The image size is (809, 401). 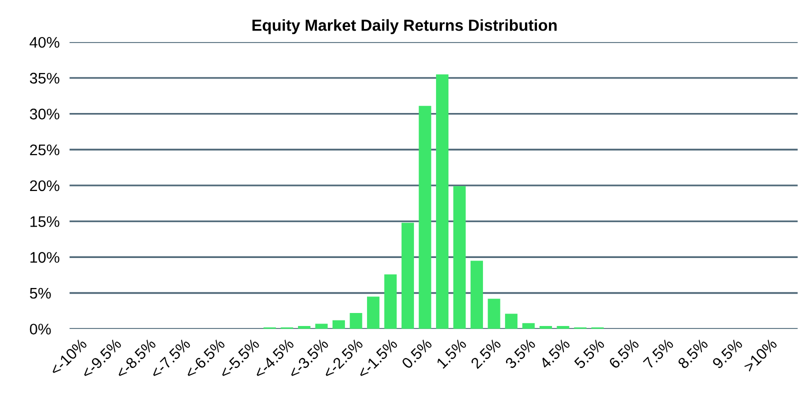 I want to click on y-tick-label: 0%, so click(x=40, y=329).